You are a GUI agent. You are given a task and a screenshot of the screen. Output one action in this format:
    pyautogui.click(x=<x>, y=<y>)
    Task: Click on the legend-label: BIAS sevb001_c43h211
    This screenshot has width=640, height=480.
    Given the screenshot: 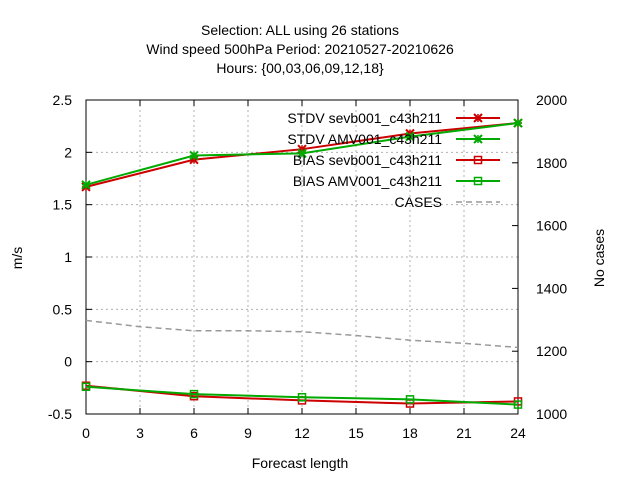 What is the action you would take?
    pyautogui.click(x=367, y=160)
    